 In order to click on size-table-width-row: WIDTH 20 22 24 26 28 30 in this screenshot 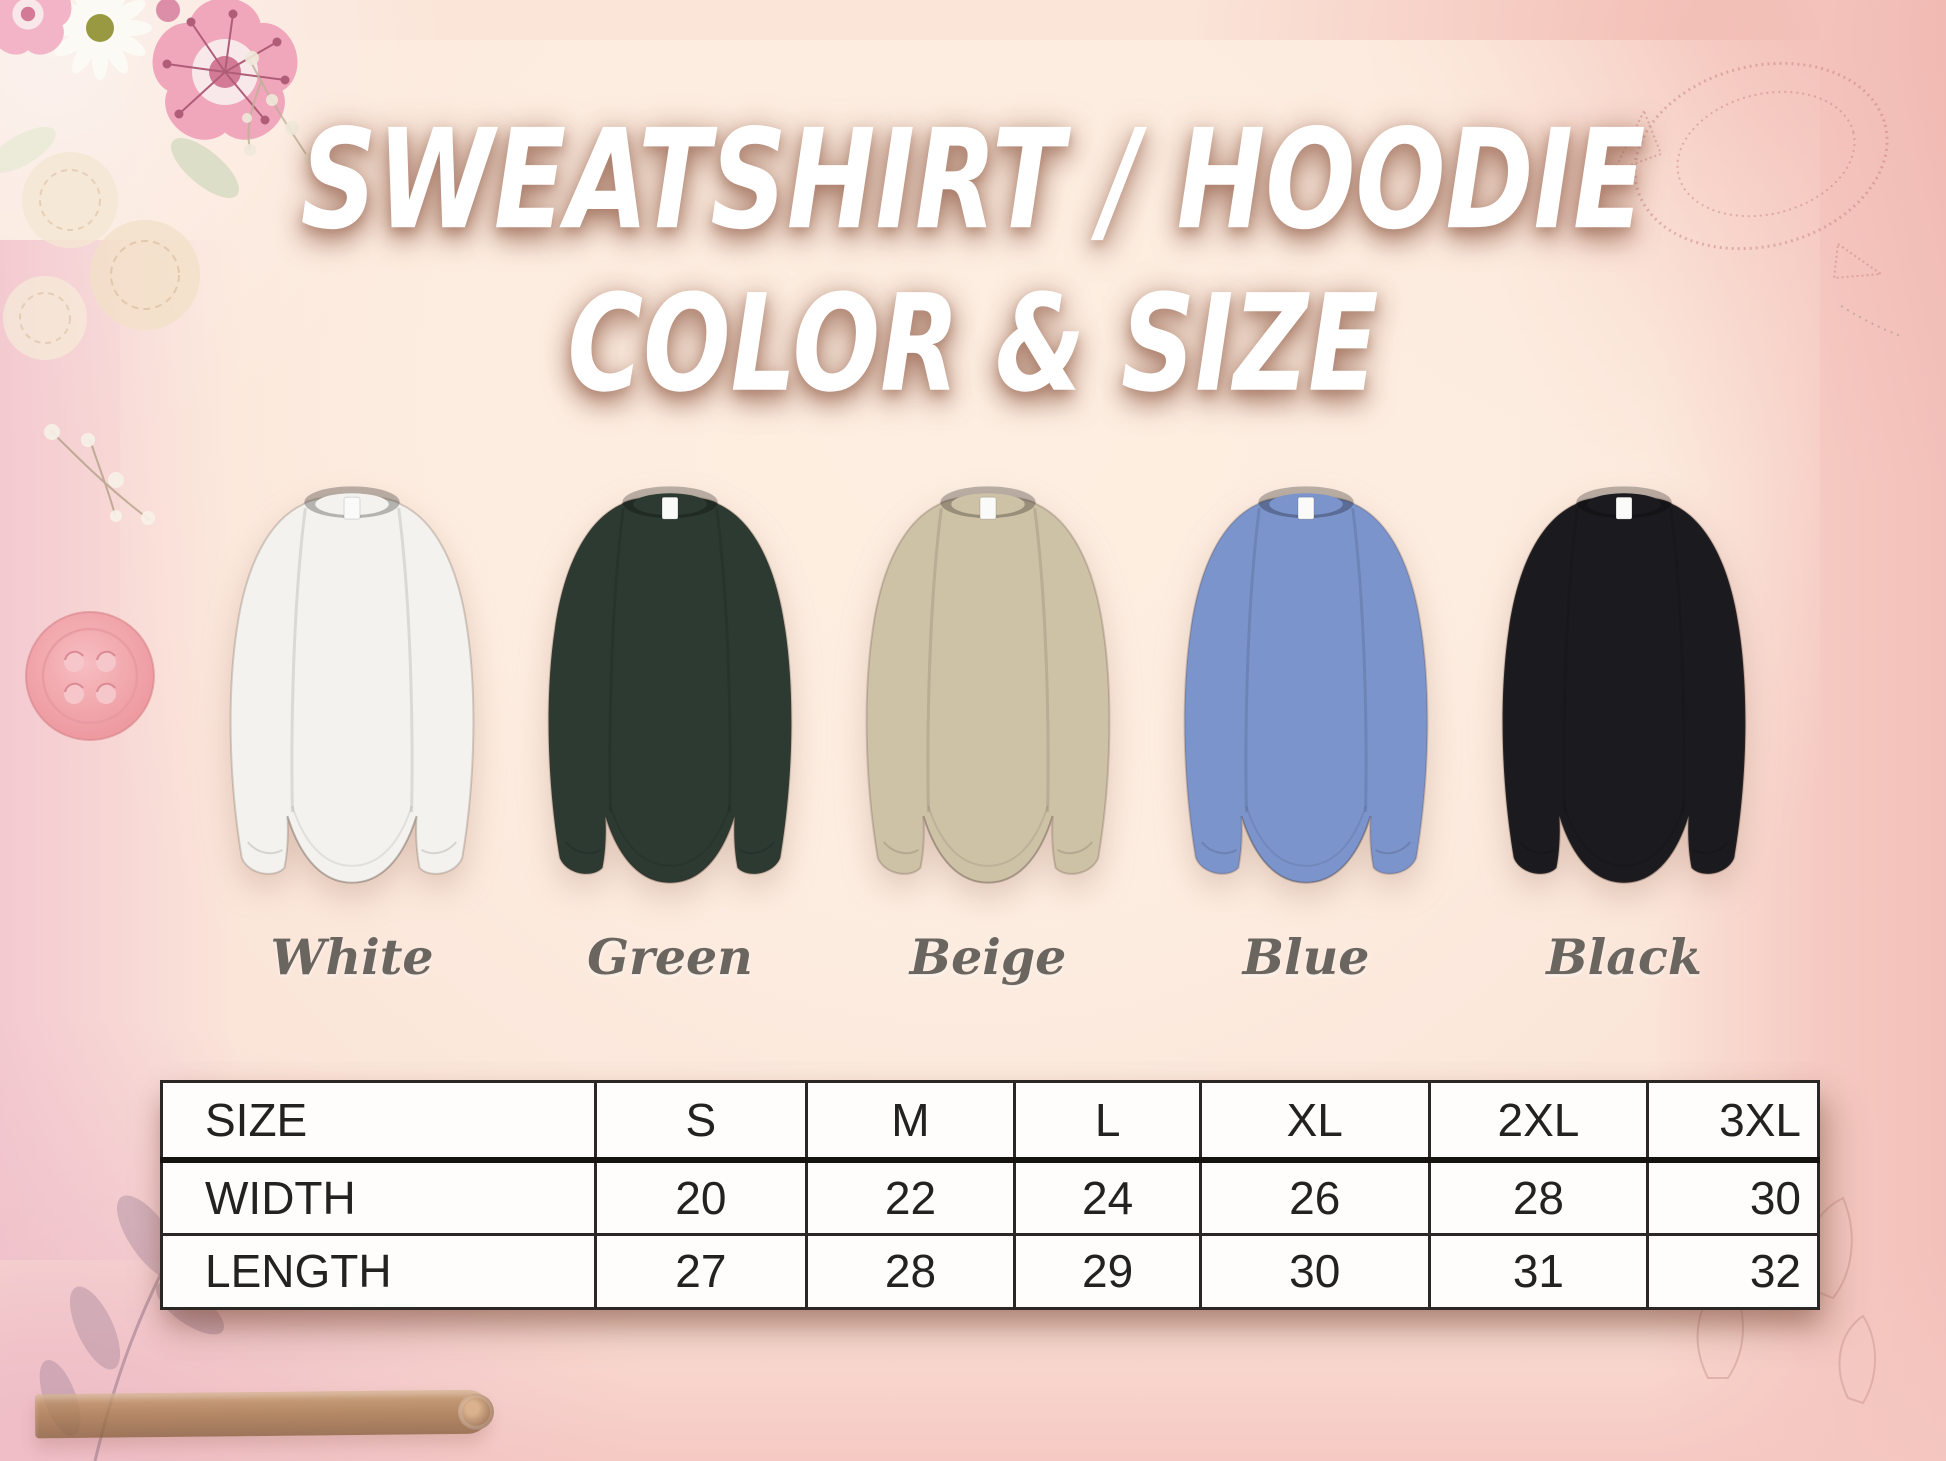, I will do `click(990, 1196)`.